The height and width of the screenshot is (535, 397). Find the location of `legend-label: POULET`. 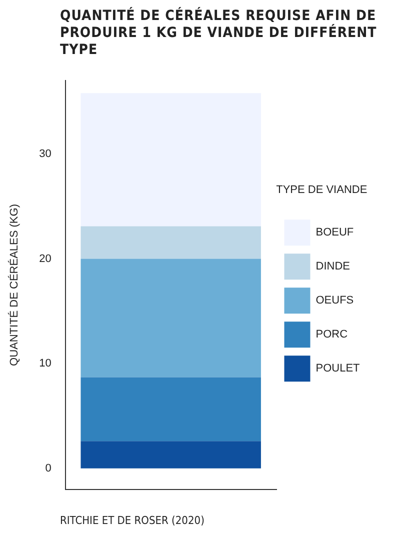

legend-label: POULET is located at coordinates (338, 368).